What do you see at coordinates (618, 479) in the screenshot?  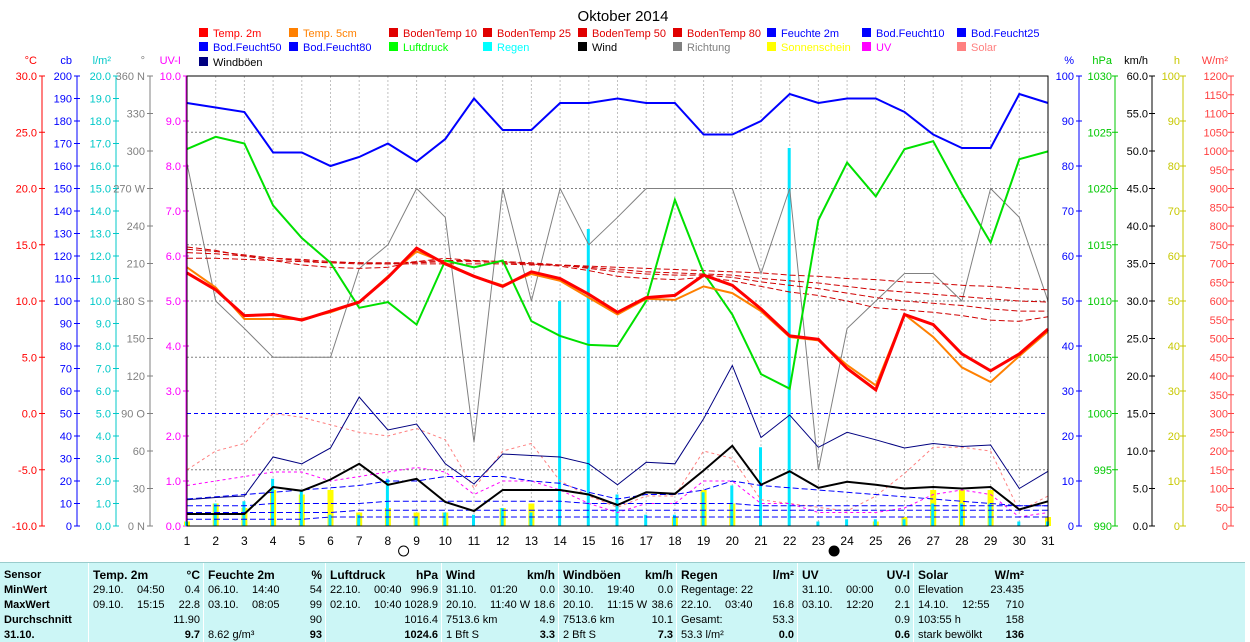 I see `series-line-wind` at bounding box center [618, 479].